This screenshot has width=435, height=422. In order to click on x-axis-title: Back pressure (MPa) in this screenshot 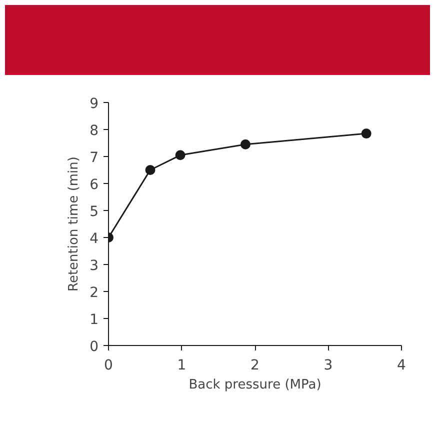, I will do `click(255, 385)`.